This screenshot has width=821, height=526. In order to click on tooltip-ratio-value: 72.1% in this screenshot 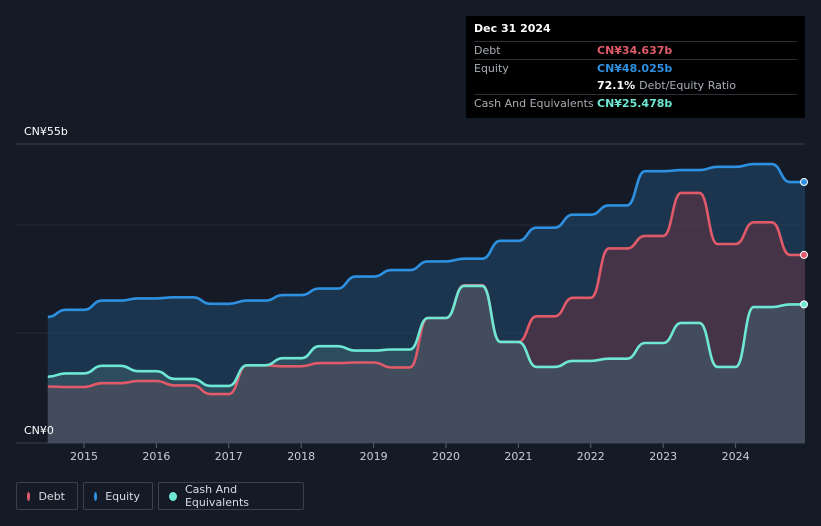, I will do `click(616, 85)`.